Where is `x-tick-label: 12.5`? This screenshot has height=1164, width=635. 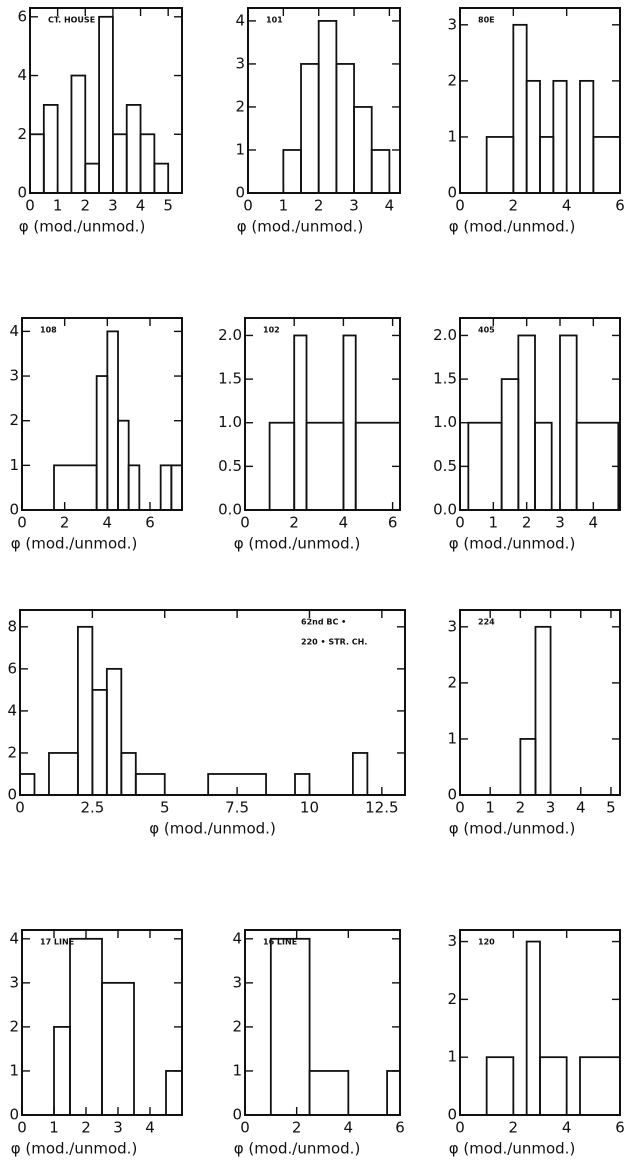
x-tick-label: 12.5 is located at coordinates (381, 808).